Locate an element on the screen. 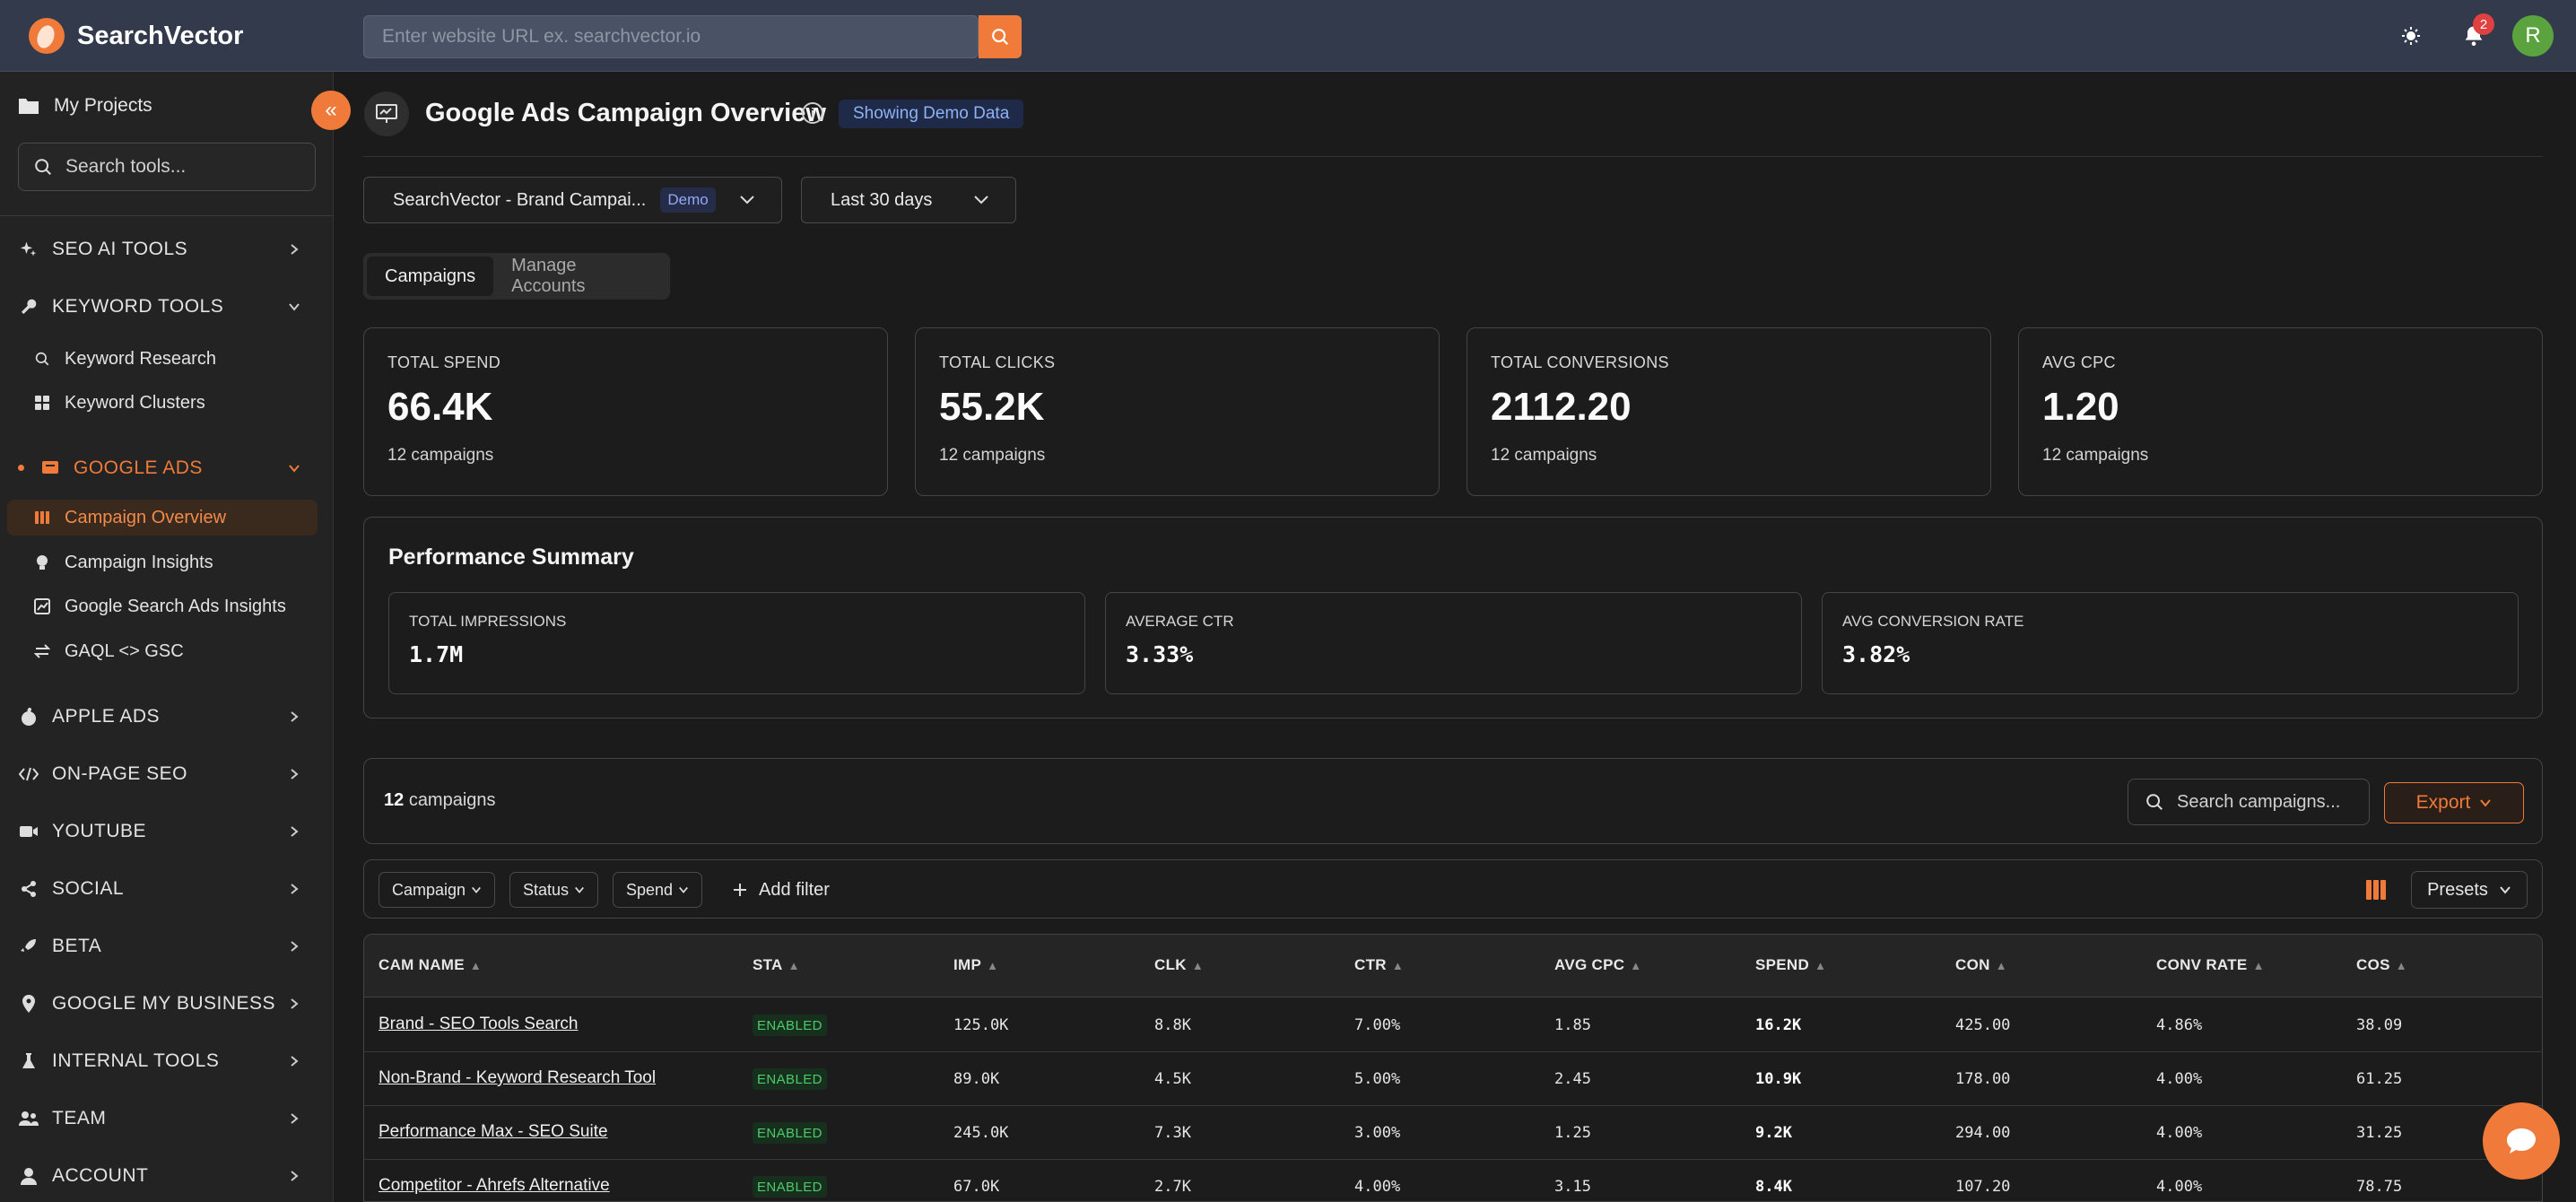 Image resolution: width=2576 pixels, height=1202 pixels. url-search-field is located at coordinates (671, 36).